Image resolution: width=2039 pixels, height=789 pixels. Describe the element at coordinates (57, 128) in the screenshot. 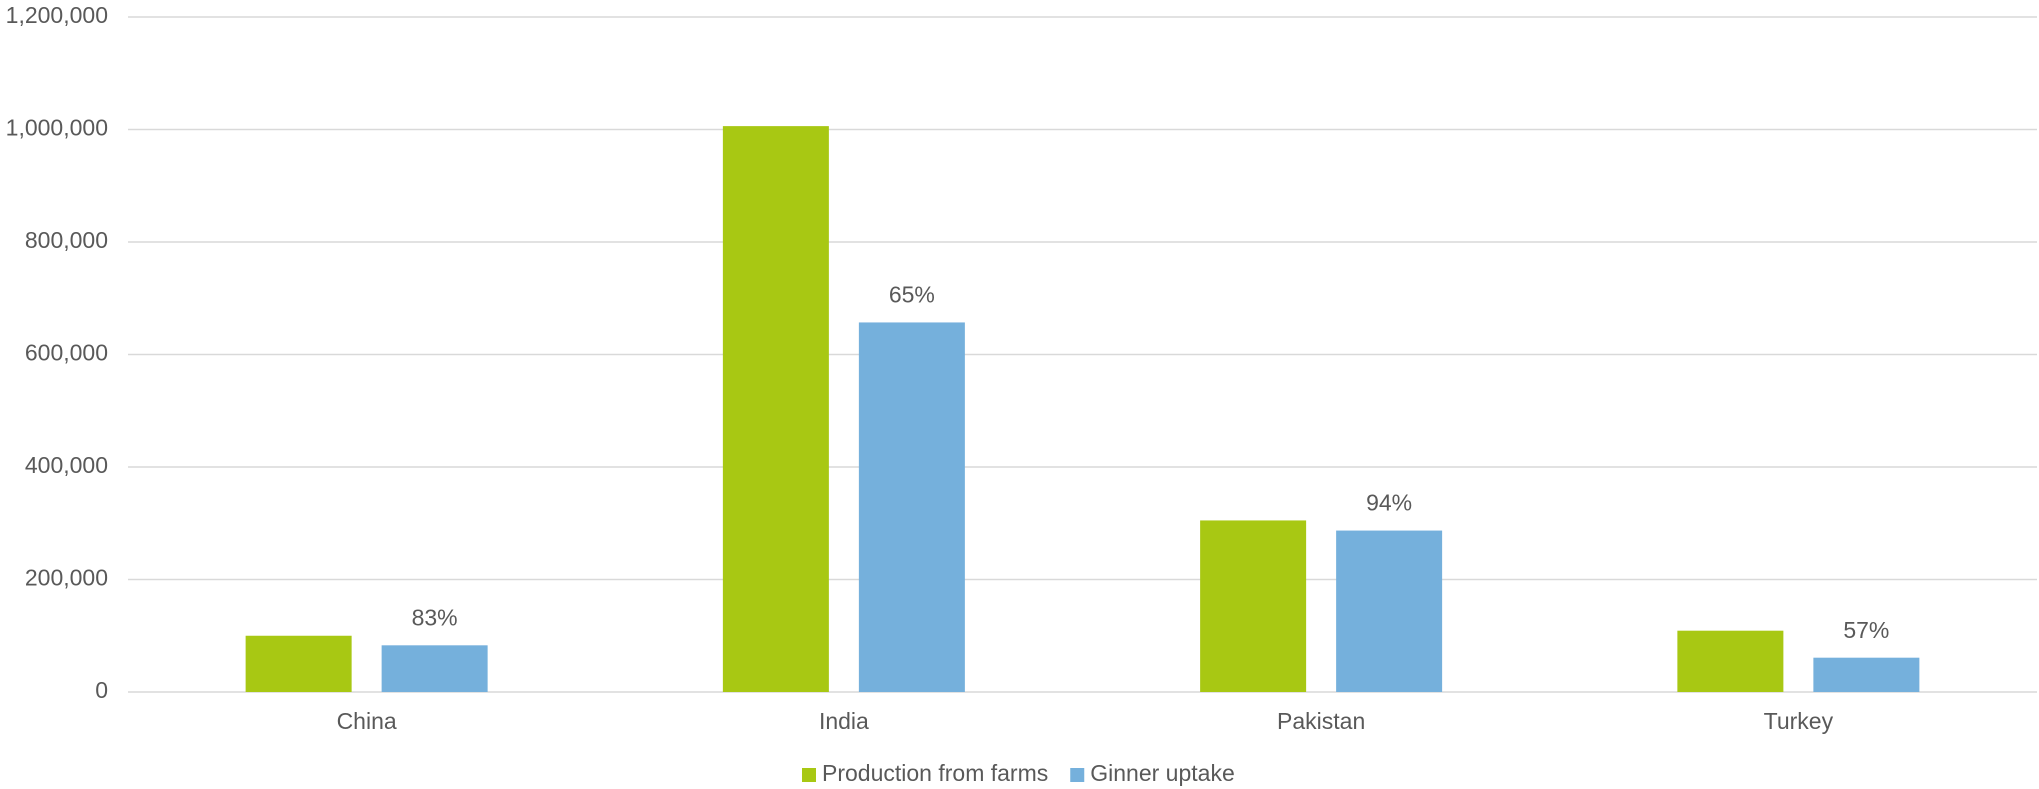

I see `y-tick-label: 1,000,000` at that location.